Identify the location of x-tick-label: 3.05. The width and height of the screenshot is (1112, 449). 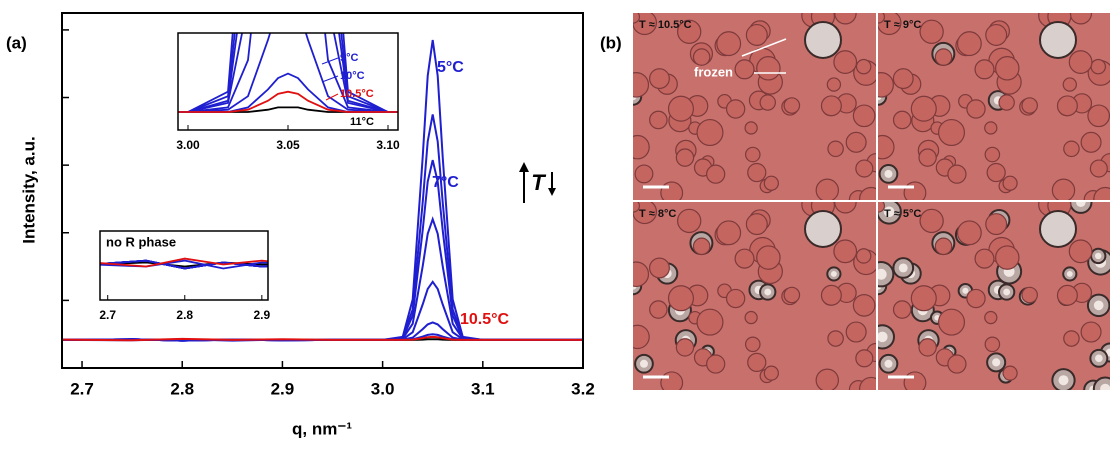
(288, 145).